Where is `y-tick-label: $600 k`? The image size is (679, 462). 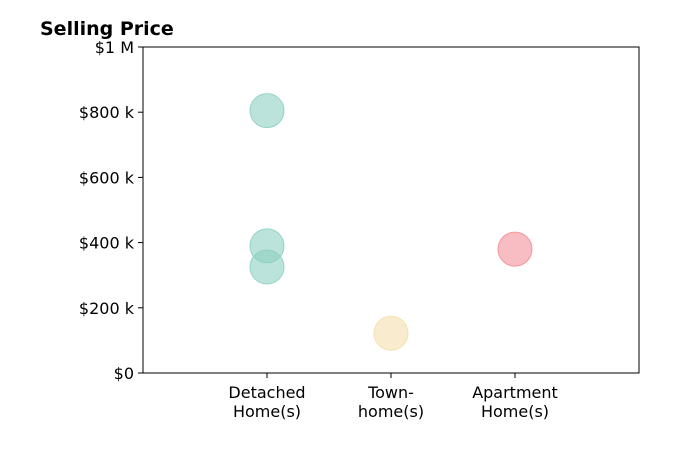 y-tick-label: $600 k is located at coordinates (107, 177).